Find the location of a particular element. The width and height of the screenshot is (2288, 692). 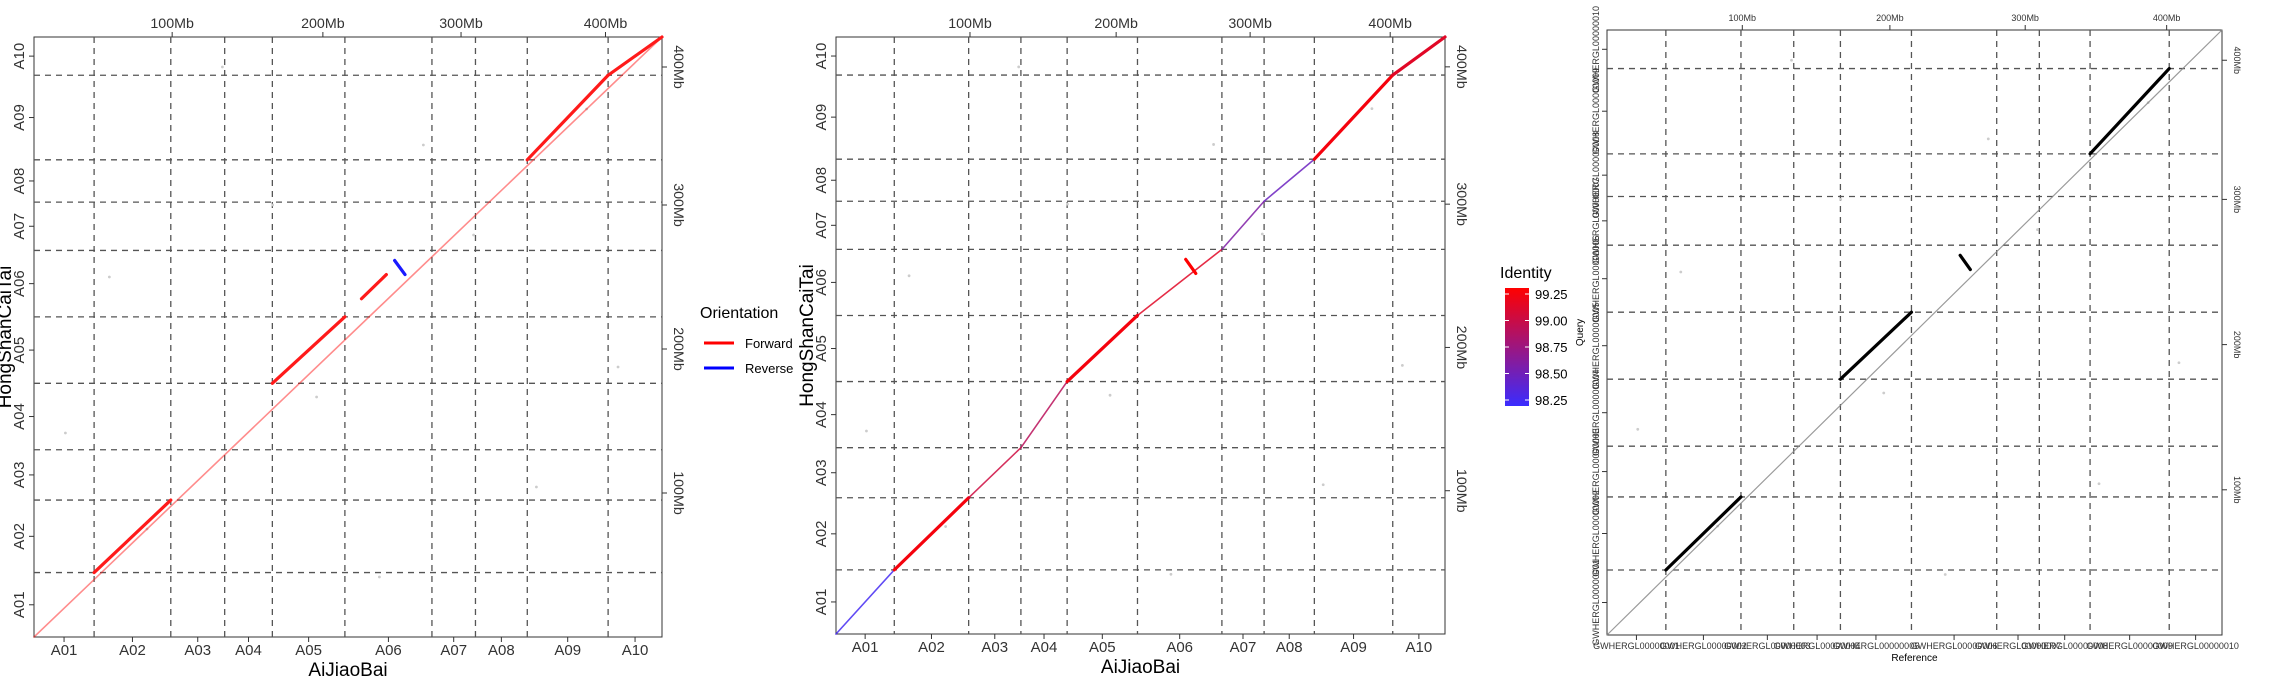

bottom-tick-label: A06 is located at coordinates (1179, 647).